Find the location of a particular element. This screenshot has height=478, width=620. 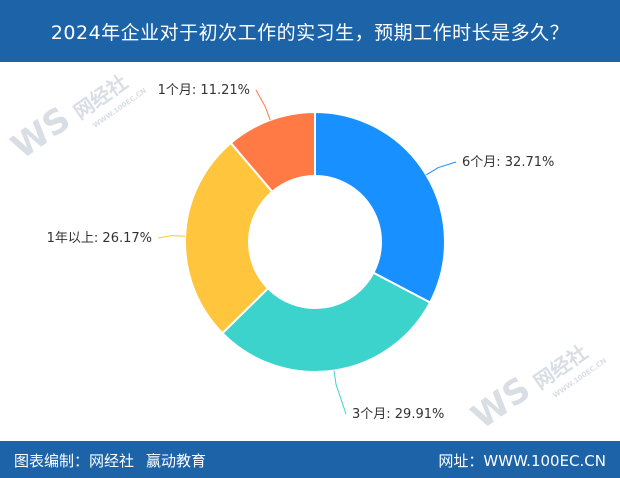

slice-label: 1年以上: 26.17% is located at coordinates (99, 238).